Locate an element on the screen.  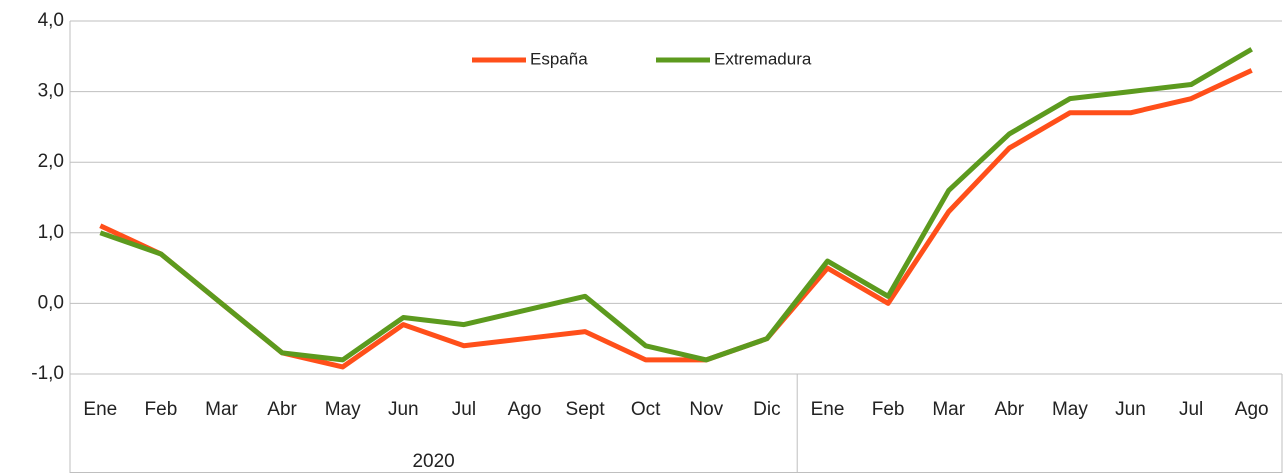
group-label: 2020 is located at coordinates (433, 461).